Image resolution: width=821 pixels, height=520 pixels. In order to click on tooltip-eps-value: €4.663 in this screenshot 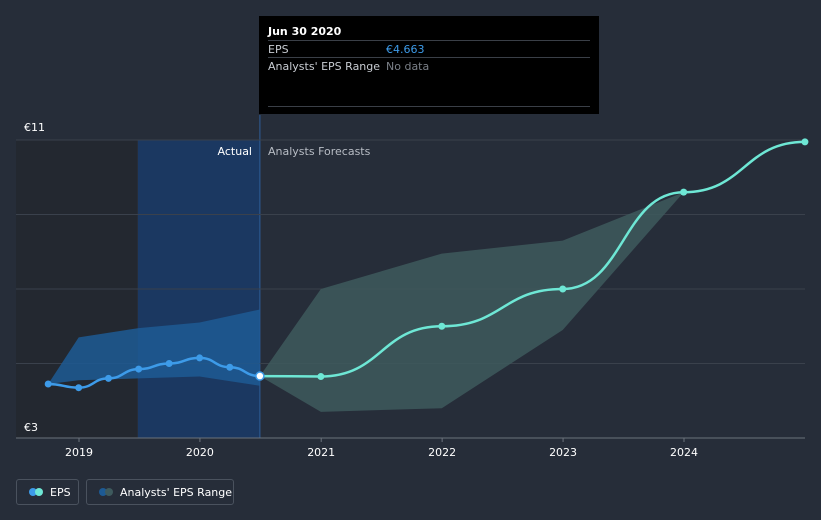, I will do `click(405, 49)`.